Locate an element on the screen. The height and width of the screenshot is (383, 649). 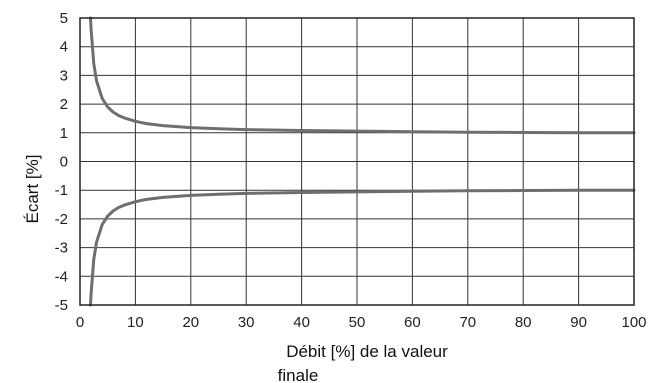
x-tick-label: 20 is located at coordinates (190, 322).